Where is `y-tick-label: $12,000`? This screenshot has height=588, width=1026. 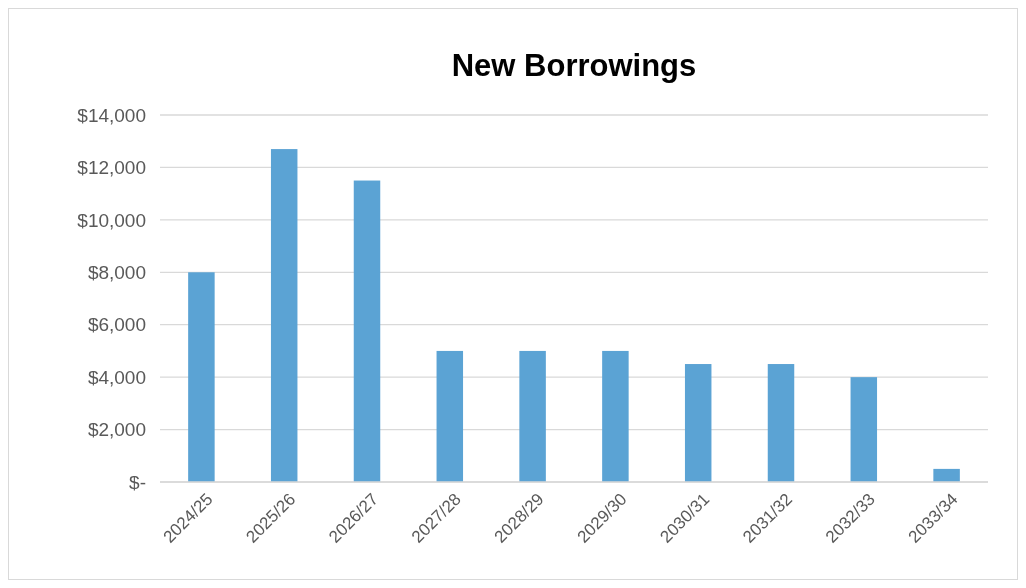 y-tick-label: $12,000 is located at coordinates (111, 168).